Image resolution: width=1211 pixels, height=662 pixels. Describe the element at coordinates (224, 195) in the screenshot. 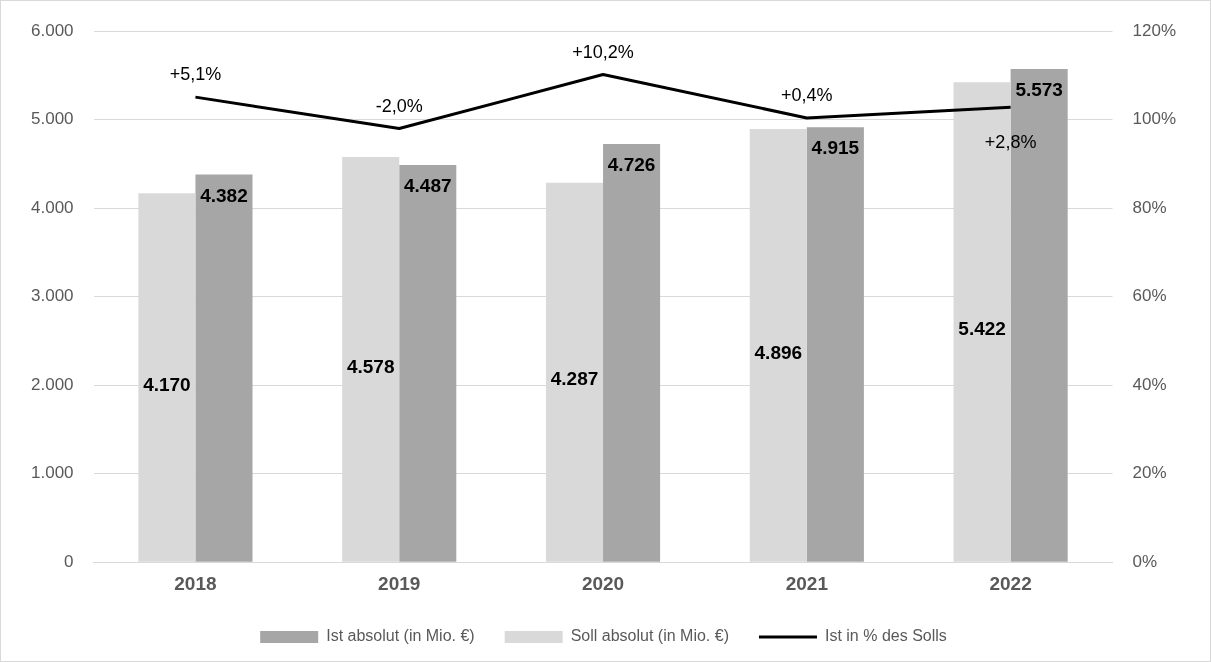

I see `data-label: 4.382` at that location.